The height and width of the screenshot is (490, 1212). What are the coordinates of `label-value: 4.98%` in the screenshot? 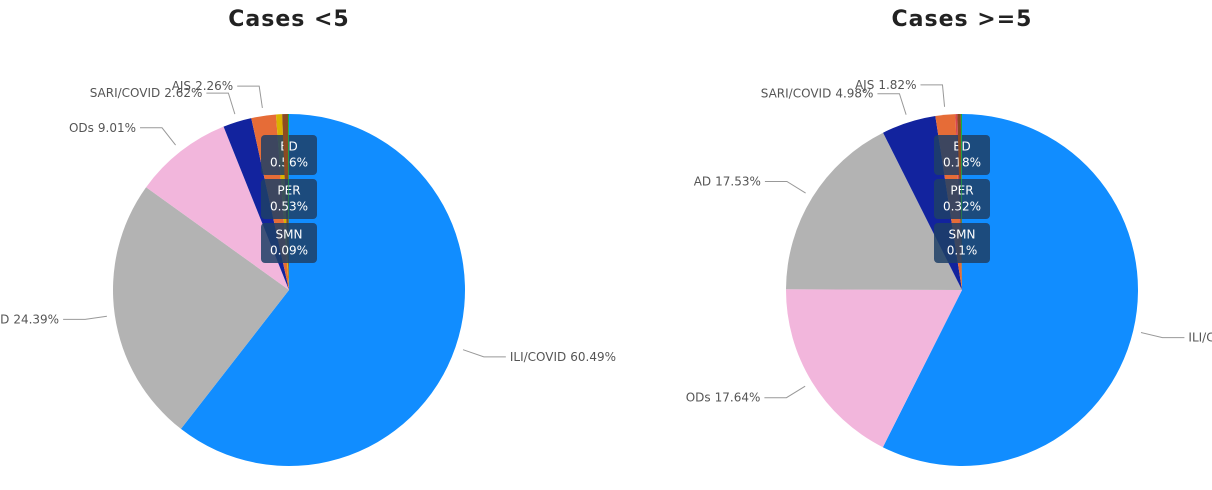 It's located at (854, 93).